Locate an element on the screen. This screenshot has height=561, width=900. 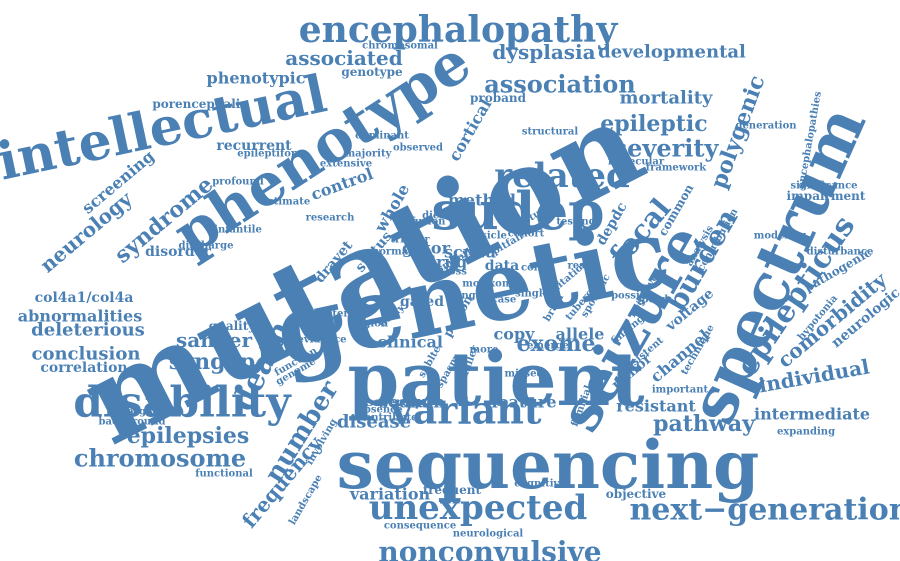
cloud-word-nonconvulsive: nonconvulsive is located at coordinates (489, 548).